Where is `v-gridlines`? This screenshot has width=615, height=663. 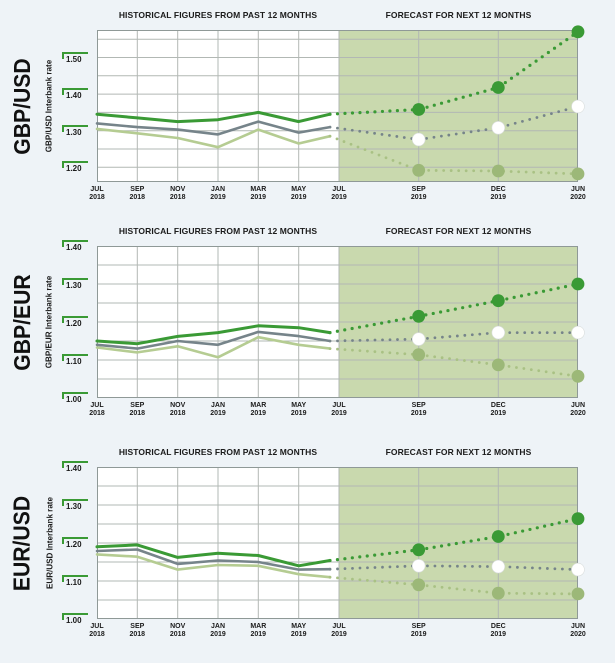
v-gridlines is located at coordinates (317, 543).